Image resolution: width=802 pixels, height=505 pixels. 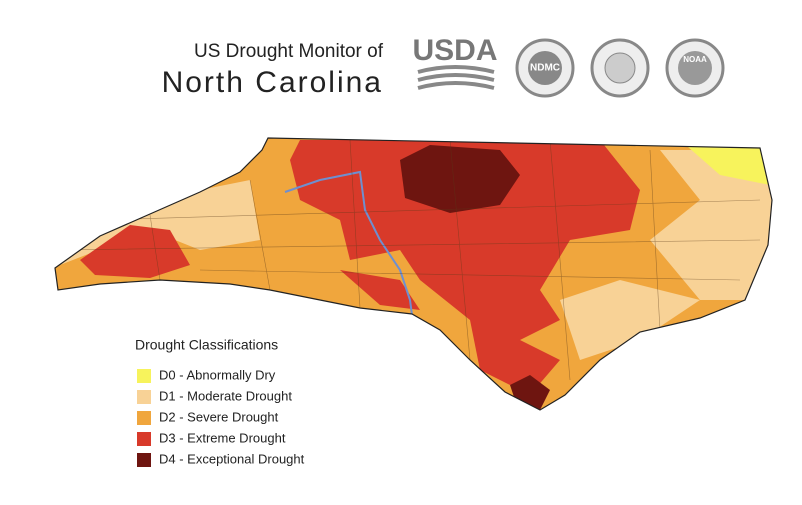 I want to click on usda-logo: USDA, so click(x=454, y=50).